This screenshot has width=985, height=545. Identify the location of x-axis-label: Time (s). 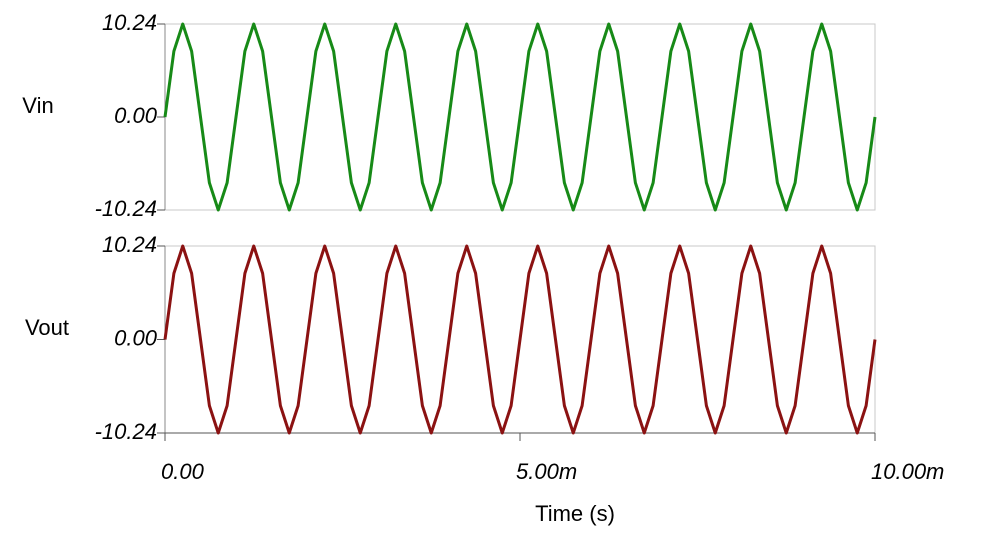
(575, 513).